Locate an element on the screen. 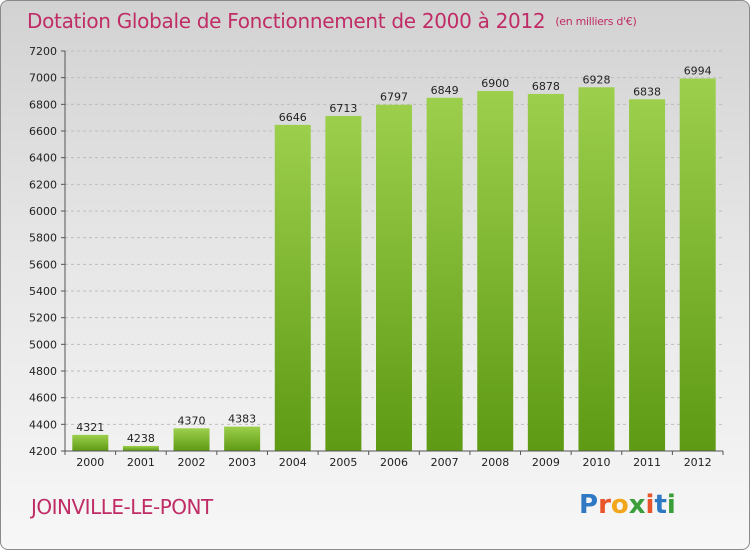  bar-2006 is located at coordinates (394, 277).